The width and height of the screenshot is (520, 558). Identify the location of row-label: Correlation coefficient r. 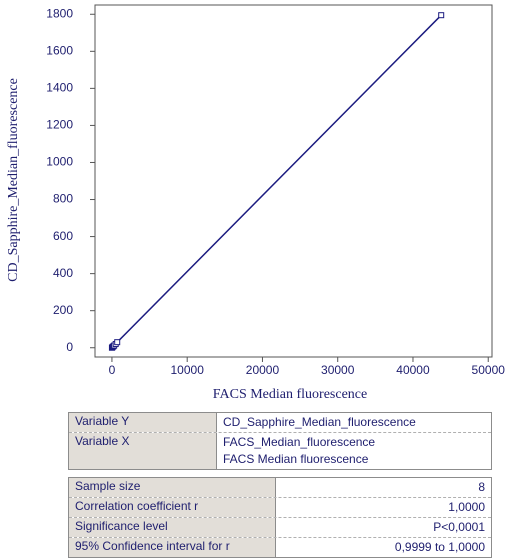
(172, 507).